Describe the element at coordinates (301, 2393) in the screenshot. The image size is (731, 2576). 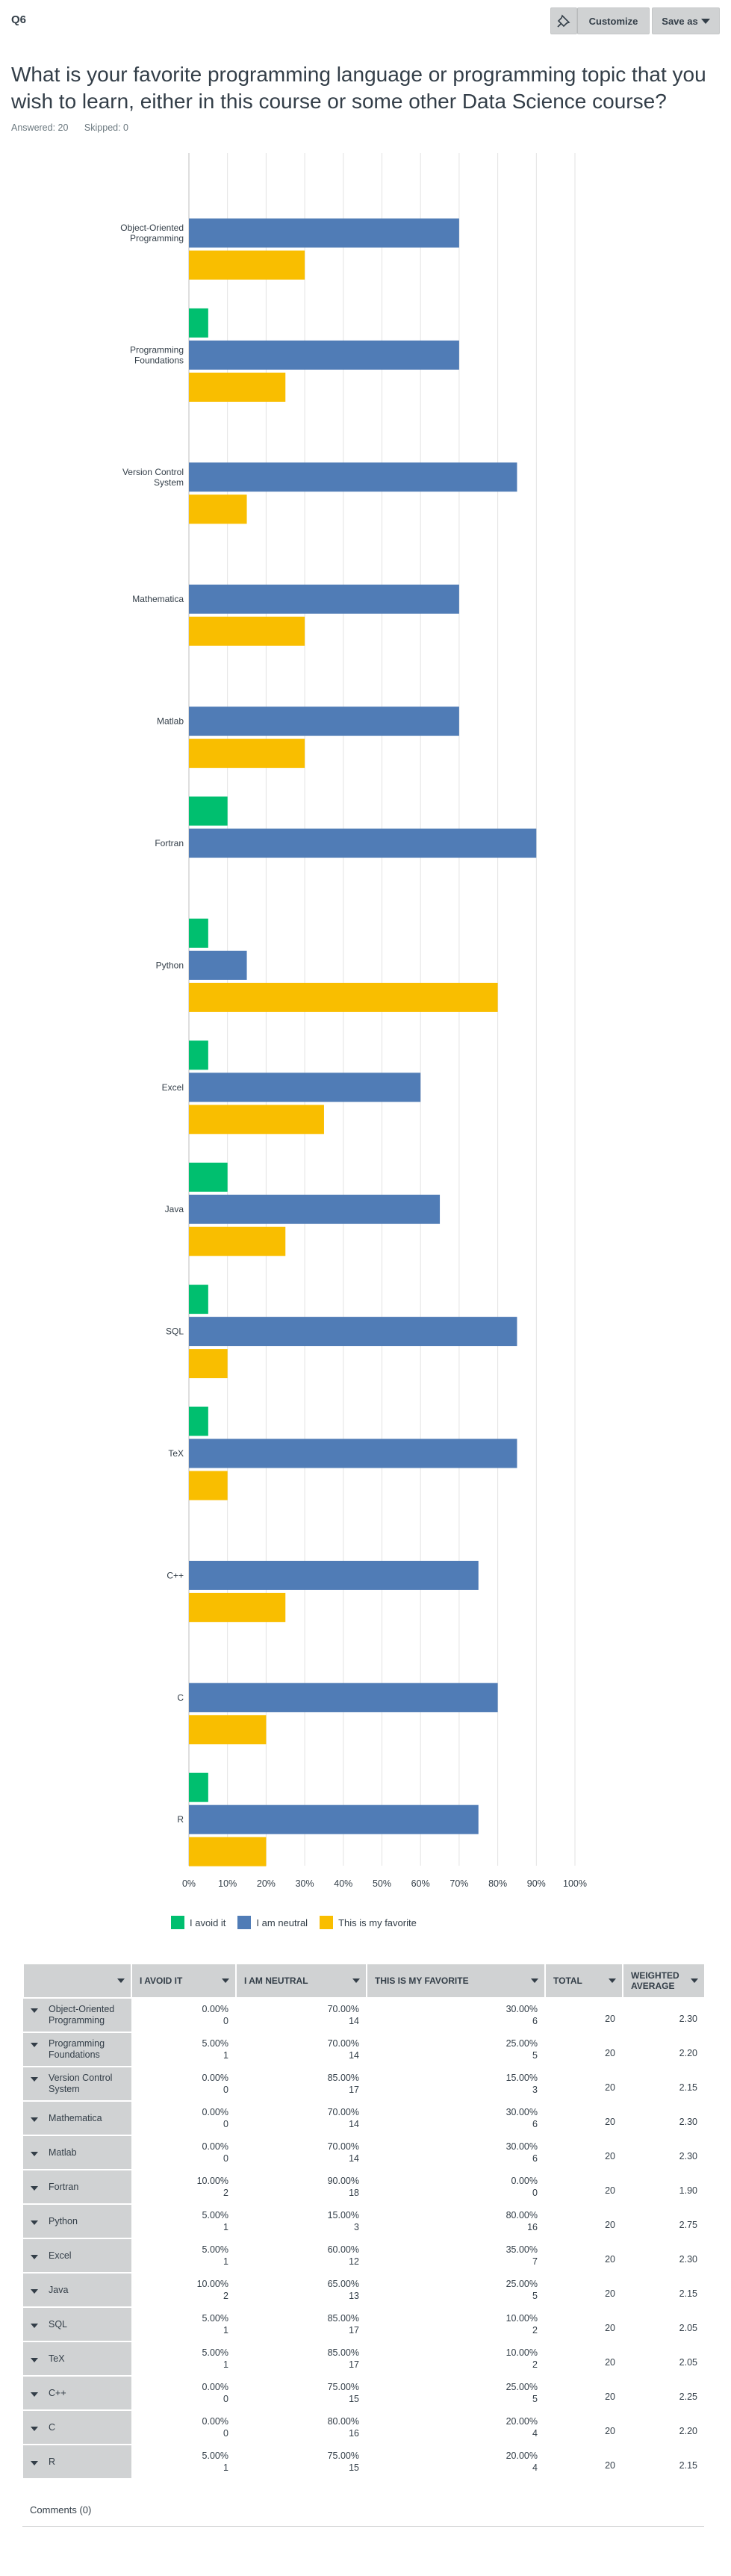
I see `table-cell: 75.00% 15` at that location.